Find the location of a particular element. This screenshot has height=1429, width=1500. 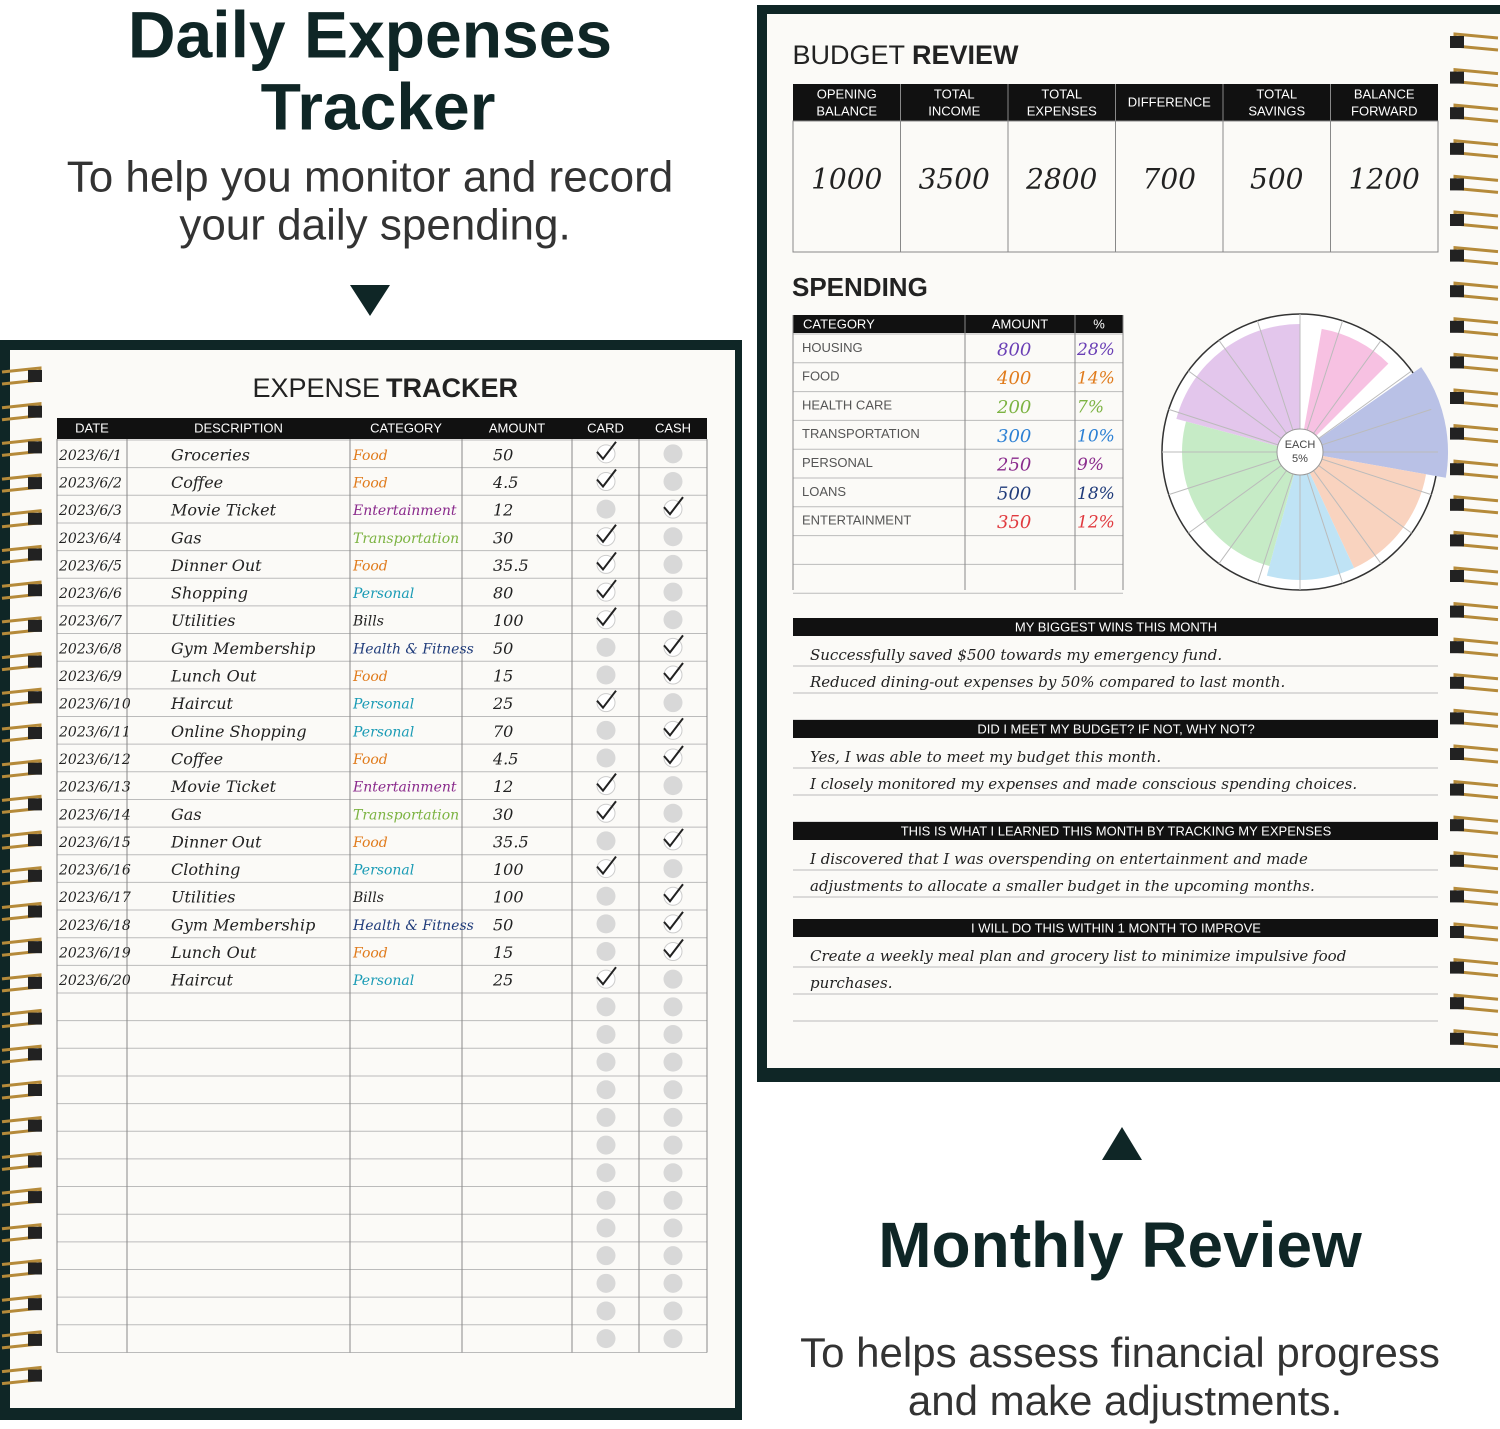

amount: 35.5 is located at coordinates (511, 841).